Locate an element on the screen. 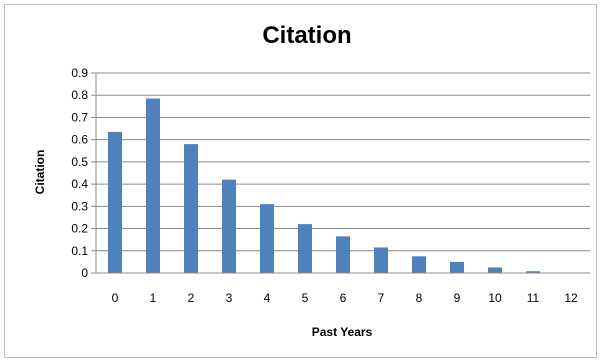  y-tick-label: 0.9 is located at coordinates (79, 73).